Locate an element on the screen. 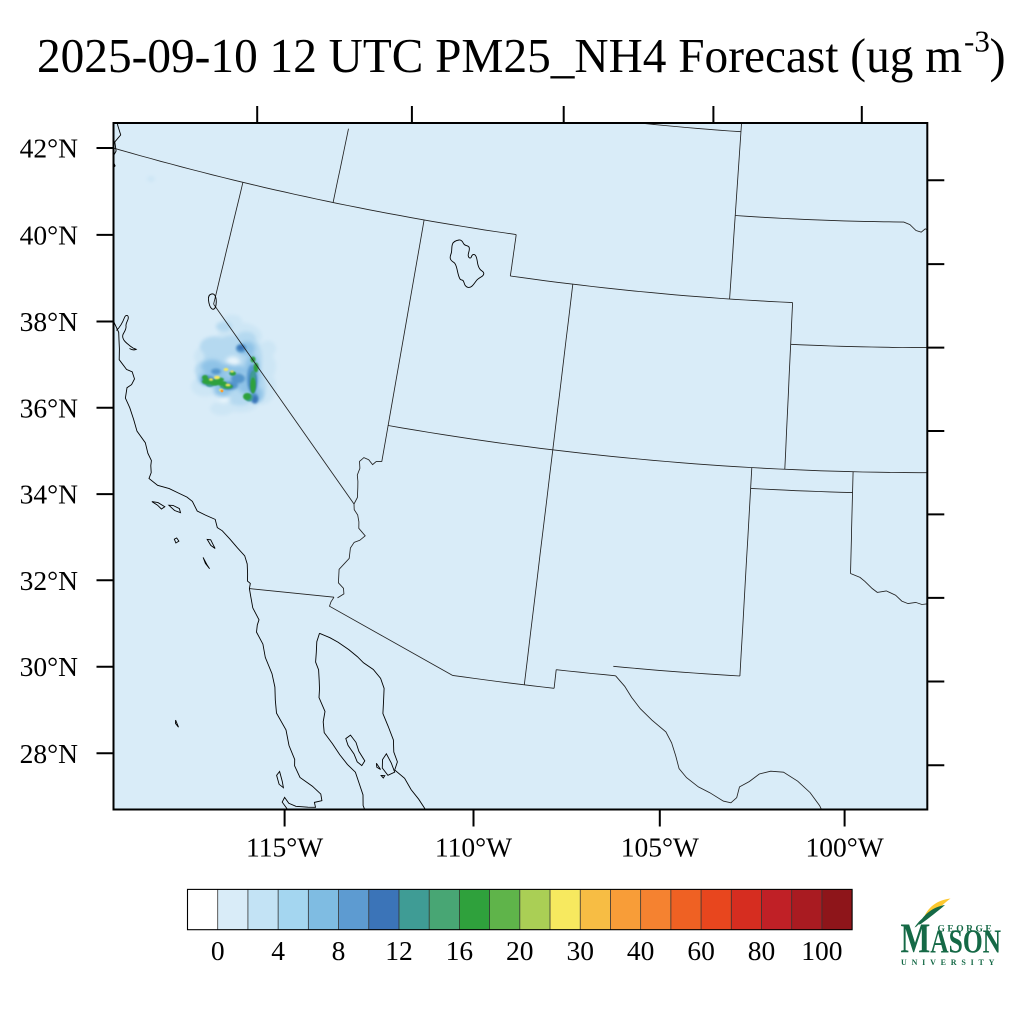  svg-text: 80 is located at coordinates (762, 950).